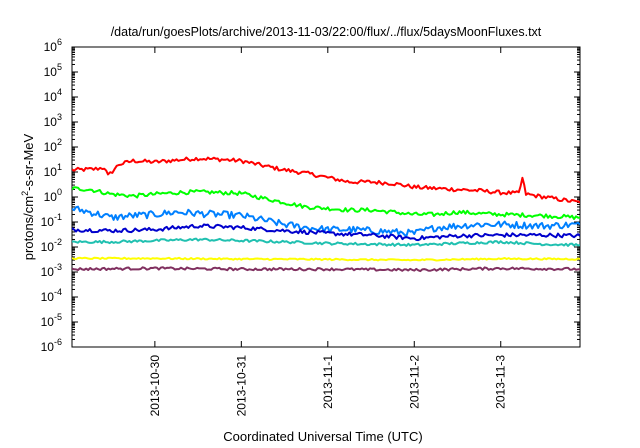 Image resolution: width=640 pixels, height=448 pixels. I want to click on y-tick-label: 10⁻⁶, so click(51, 345).